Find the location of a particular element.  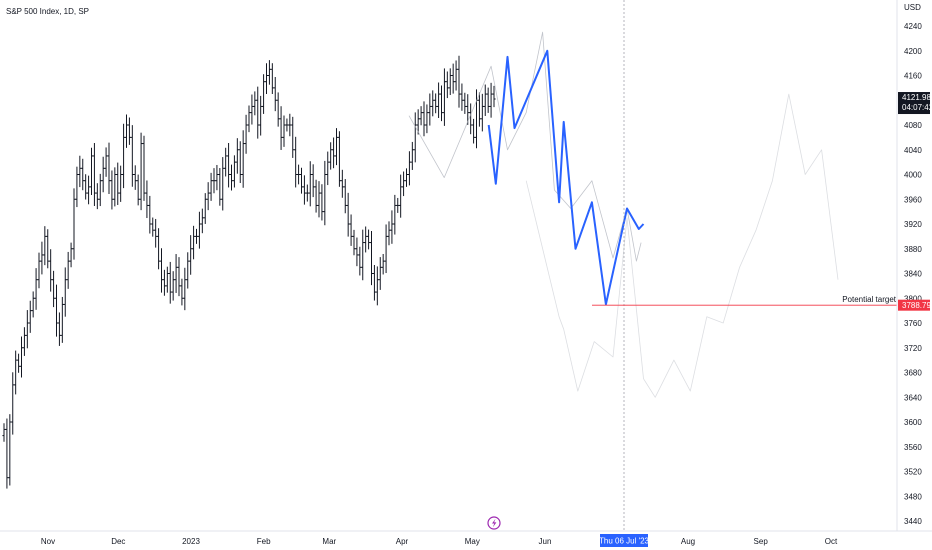

crosshair-time-badge-bg is located at coordinates (624, 540).